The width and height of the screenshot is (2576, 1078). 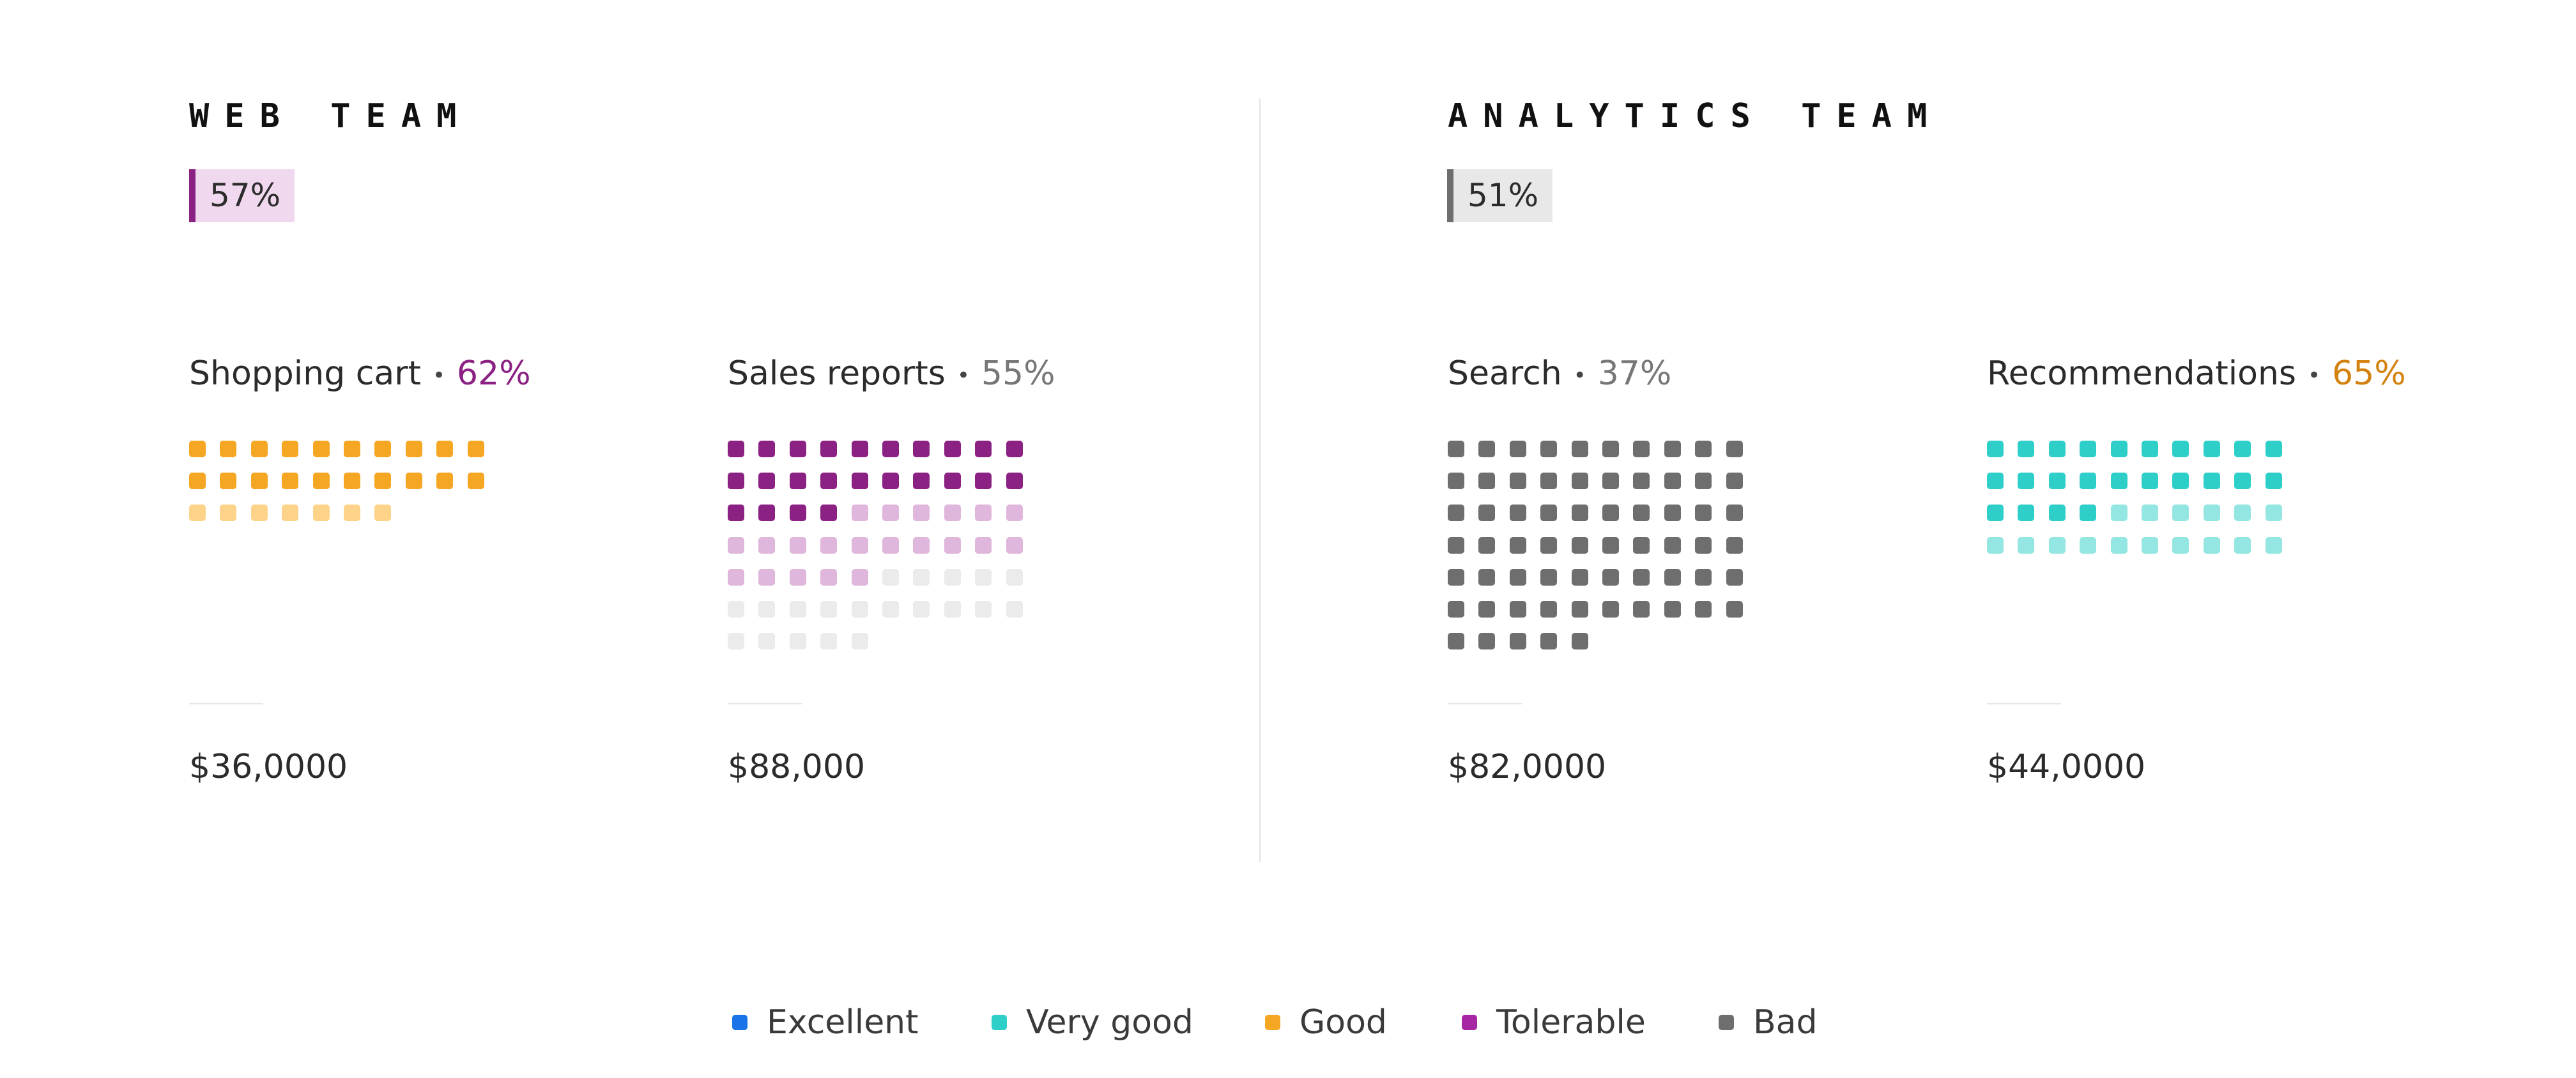 What do you see at coordinates (494, 373) in the screenshot?
I see `project-percent: 62%` at bounding box center [494, 373].